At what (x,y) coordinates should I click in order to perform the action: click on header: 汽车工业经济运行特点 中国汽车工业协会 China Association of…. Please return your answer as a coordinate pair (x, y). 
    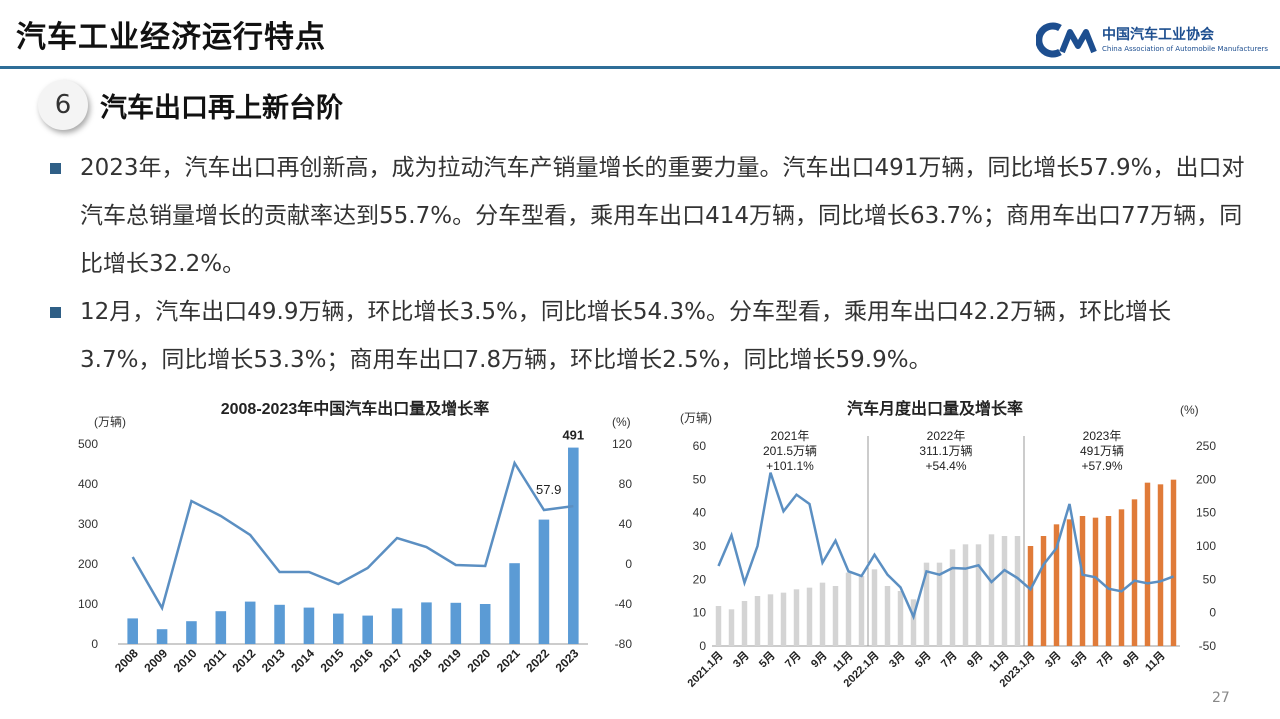
    Looking at the image, I should click on (640, 36).